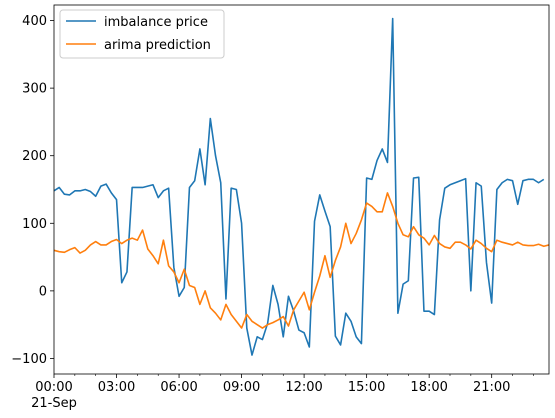  Describe the element at coordinates (156, 22) in the screenshot. I see `legend-label-imbalance-price: imbalance price` at that location.